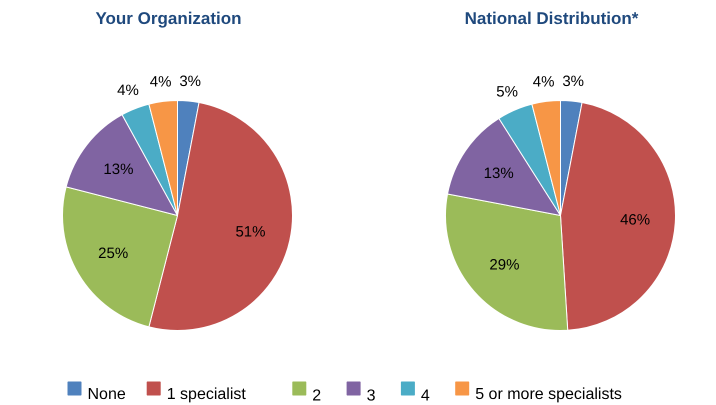 The image size is (716, 405). I want to click on data-label: 25%, so click(113, 253).